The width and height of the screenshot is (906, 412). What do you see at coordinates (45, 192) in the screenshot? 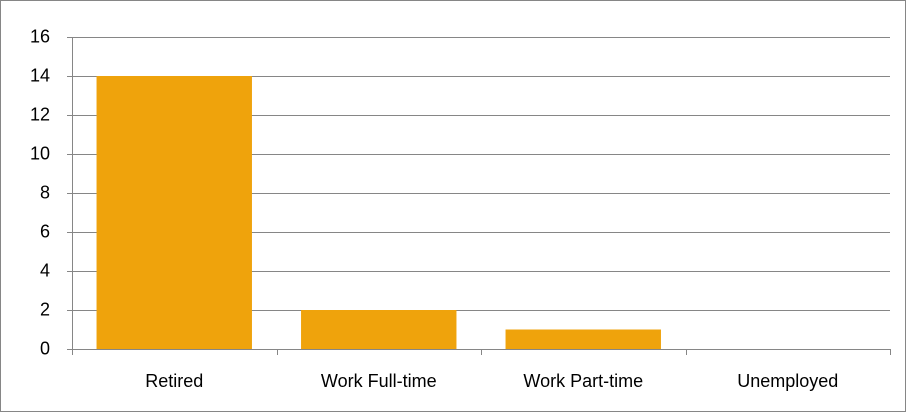
I see `y-tick-label: 8` at bounding box center [45, 192].